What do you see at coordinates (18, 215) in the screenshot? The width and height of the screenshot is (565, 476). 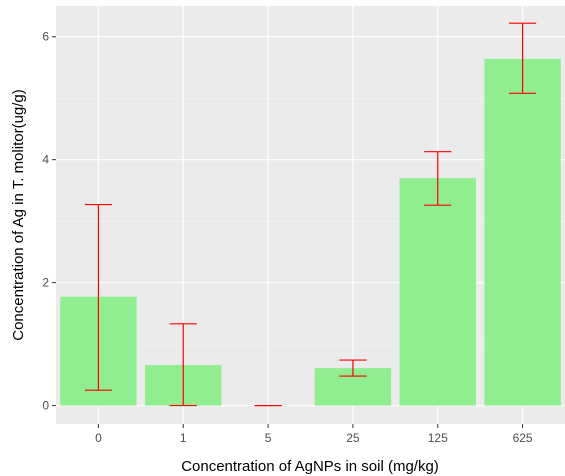 I see `y-axis-title: Concentration of Ag in T. molitor(ug/g)` at bounding box center [18, 215].